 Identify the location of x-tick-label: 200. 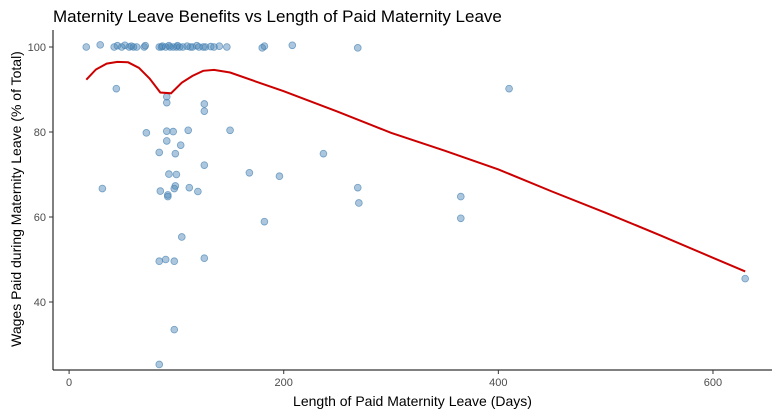
(284, 383).